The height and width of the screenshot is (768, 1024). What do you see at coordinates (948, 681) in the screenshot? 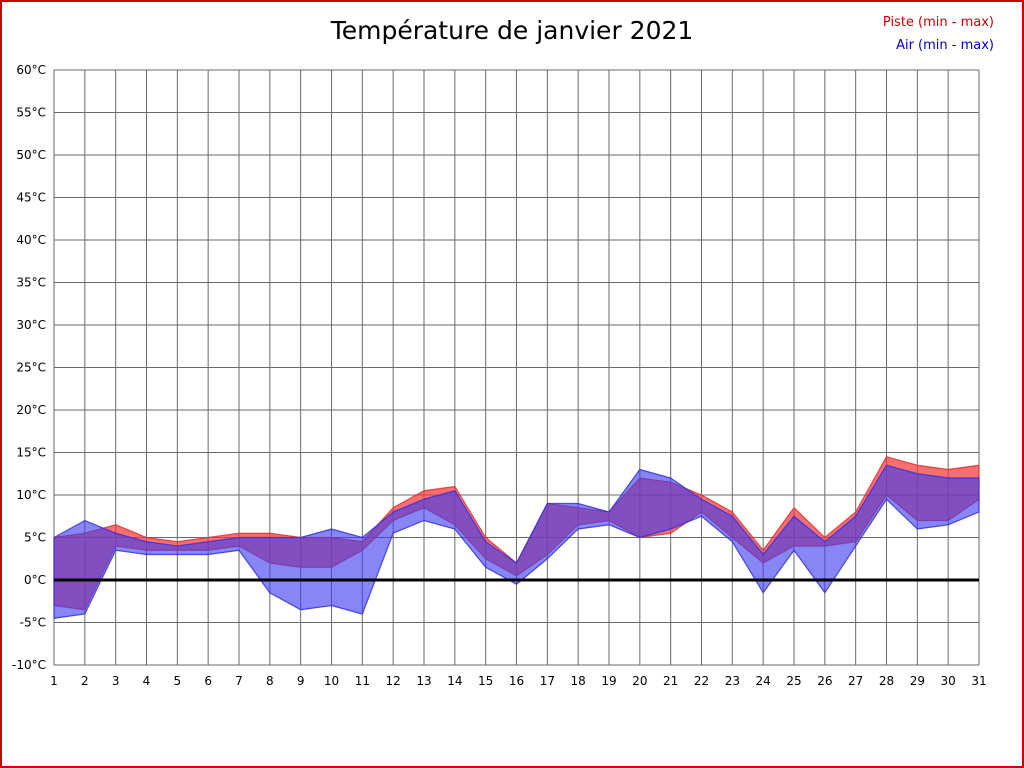
I see `svg-text: 30` at bounding box center [948, 681].